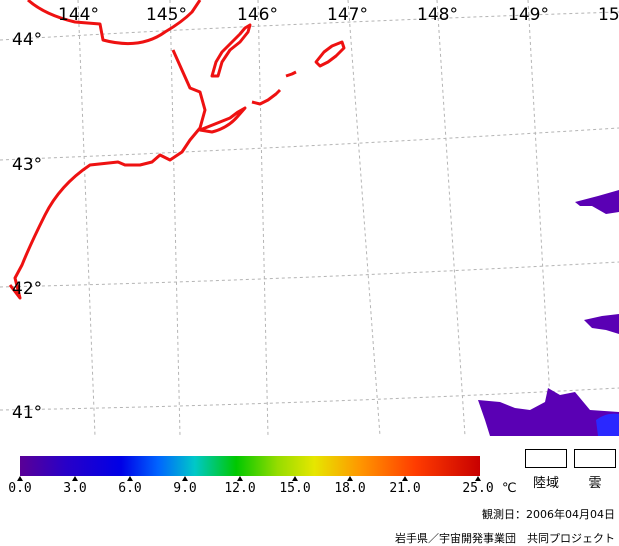  I want to click on land-legend-swatch, so click(546, 458).